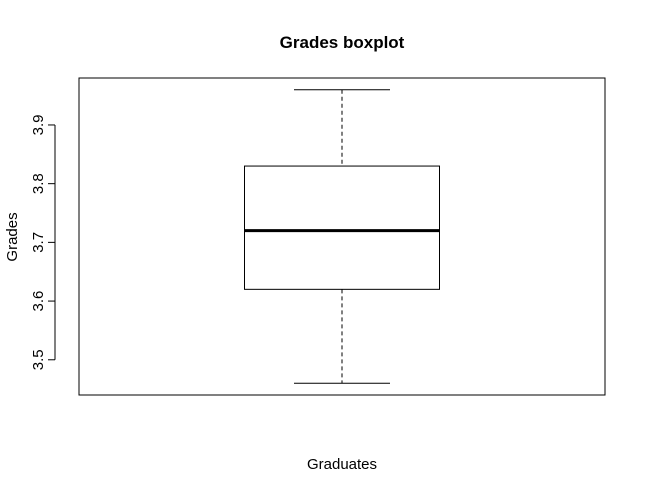 This screenshot has width=646, height=493. I want to click on y-axis-ticks: 3.5 3.6 3.7 3.8 3.9, so click(42, 242).